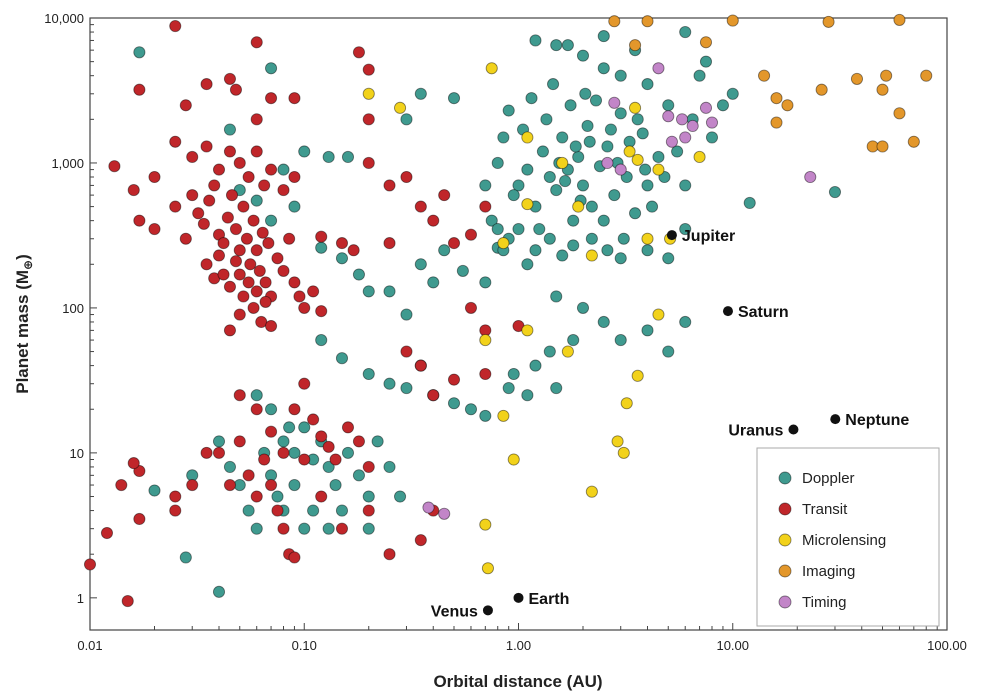 Image resolution: width=990 pixels, height=693 pixels. What do you see at coordinates (671, 235) in the screenshot?
I see `jupiter-marker` at bounding box center [671, 235].